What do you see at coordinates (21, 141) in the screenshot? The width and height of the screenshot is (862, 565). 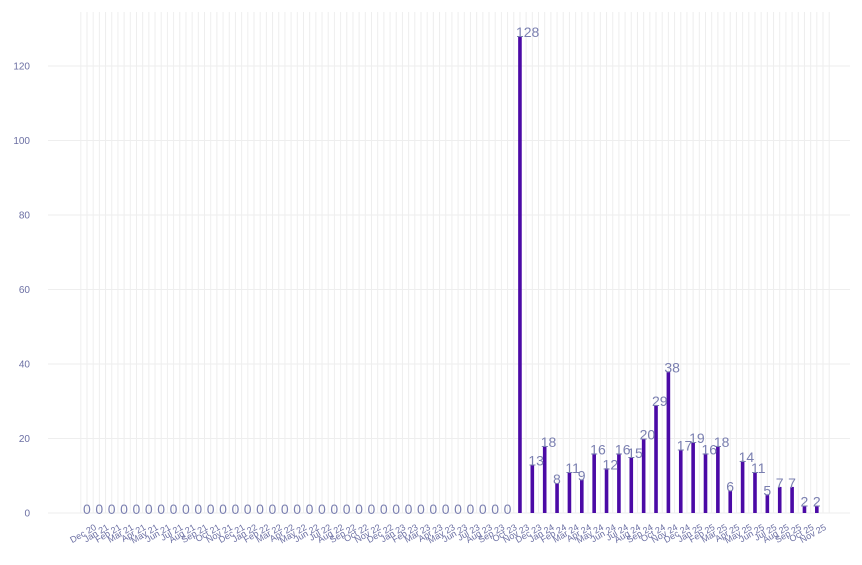 I see `y-tick-label: 100` at bounding box center [21, 141].